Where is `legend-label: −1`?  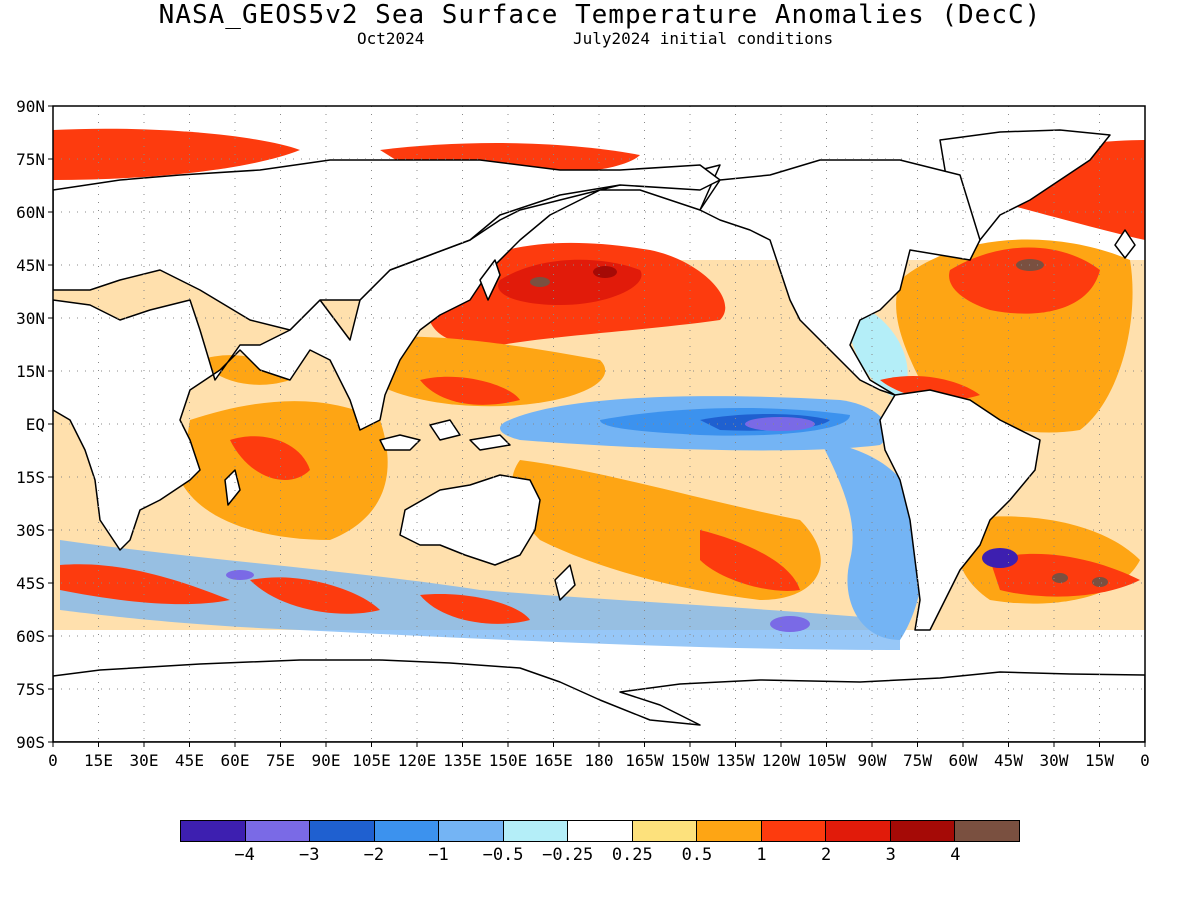 legend-label: −1 is located at coordinates (438, 855).